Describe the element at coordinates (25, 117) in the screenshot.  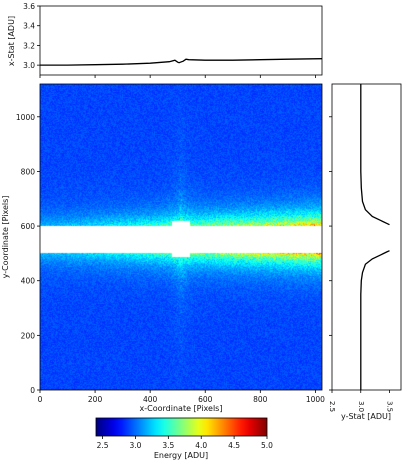
I see `heatmap-ytick-label: 1000` at that location.